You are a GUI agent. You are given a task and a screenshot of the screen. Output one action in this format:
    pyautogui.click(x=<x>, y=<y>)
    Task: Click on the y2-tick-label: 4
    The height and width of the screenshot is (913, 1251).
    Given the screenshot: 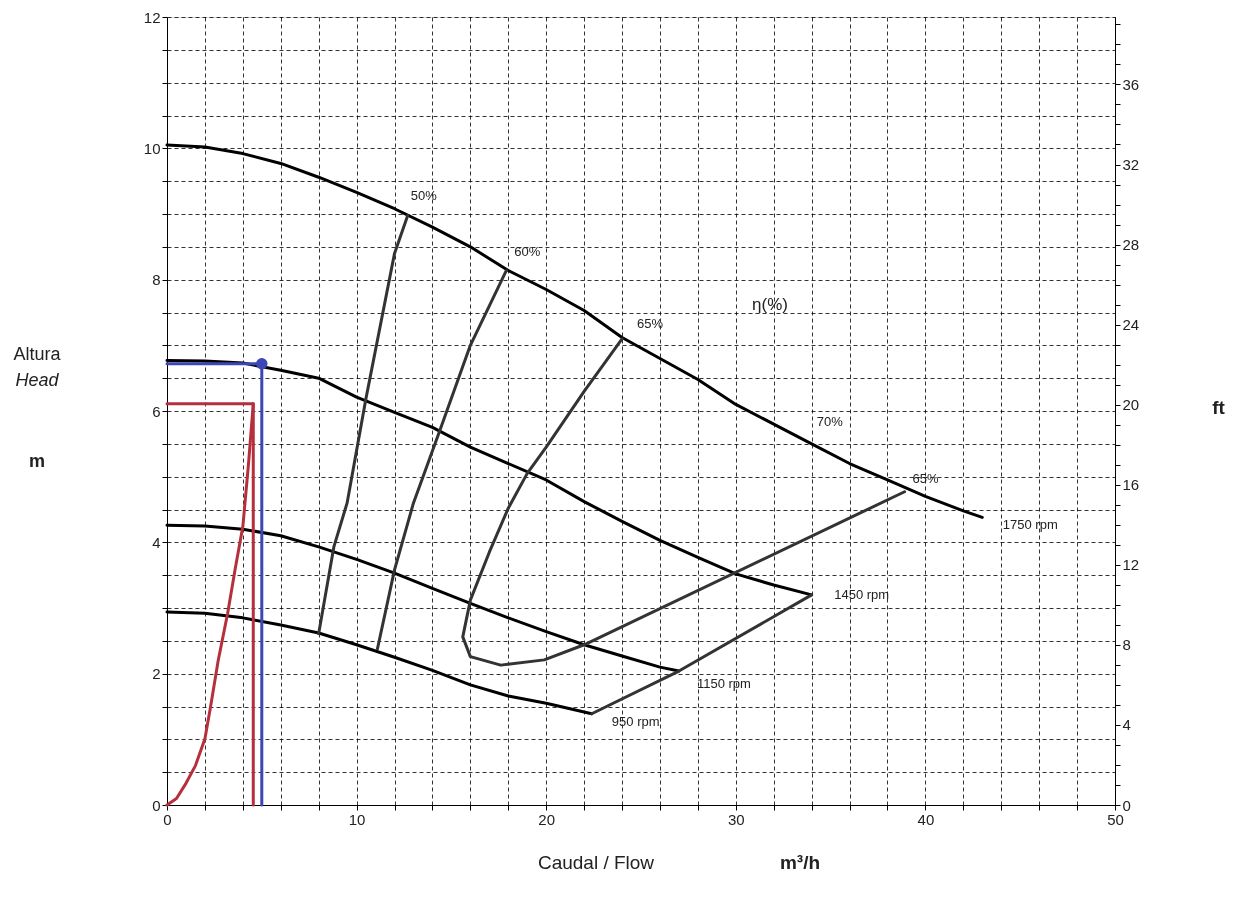 What is the action you would take?
    pyautogui.click(x=1126, y=725)
    